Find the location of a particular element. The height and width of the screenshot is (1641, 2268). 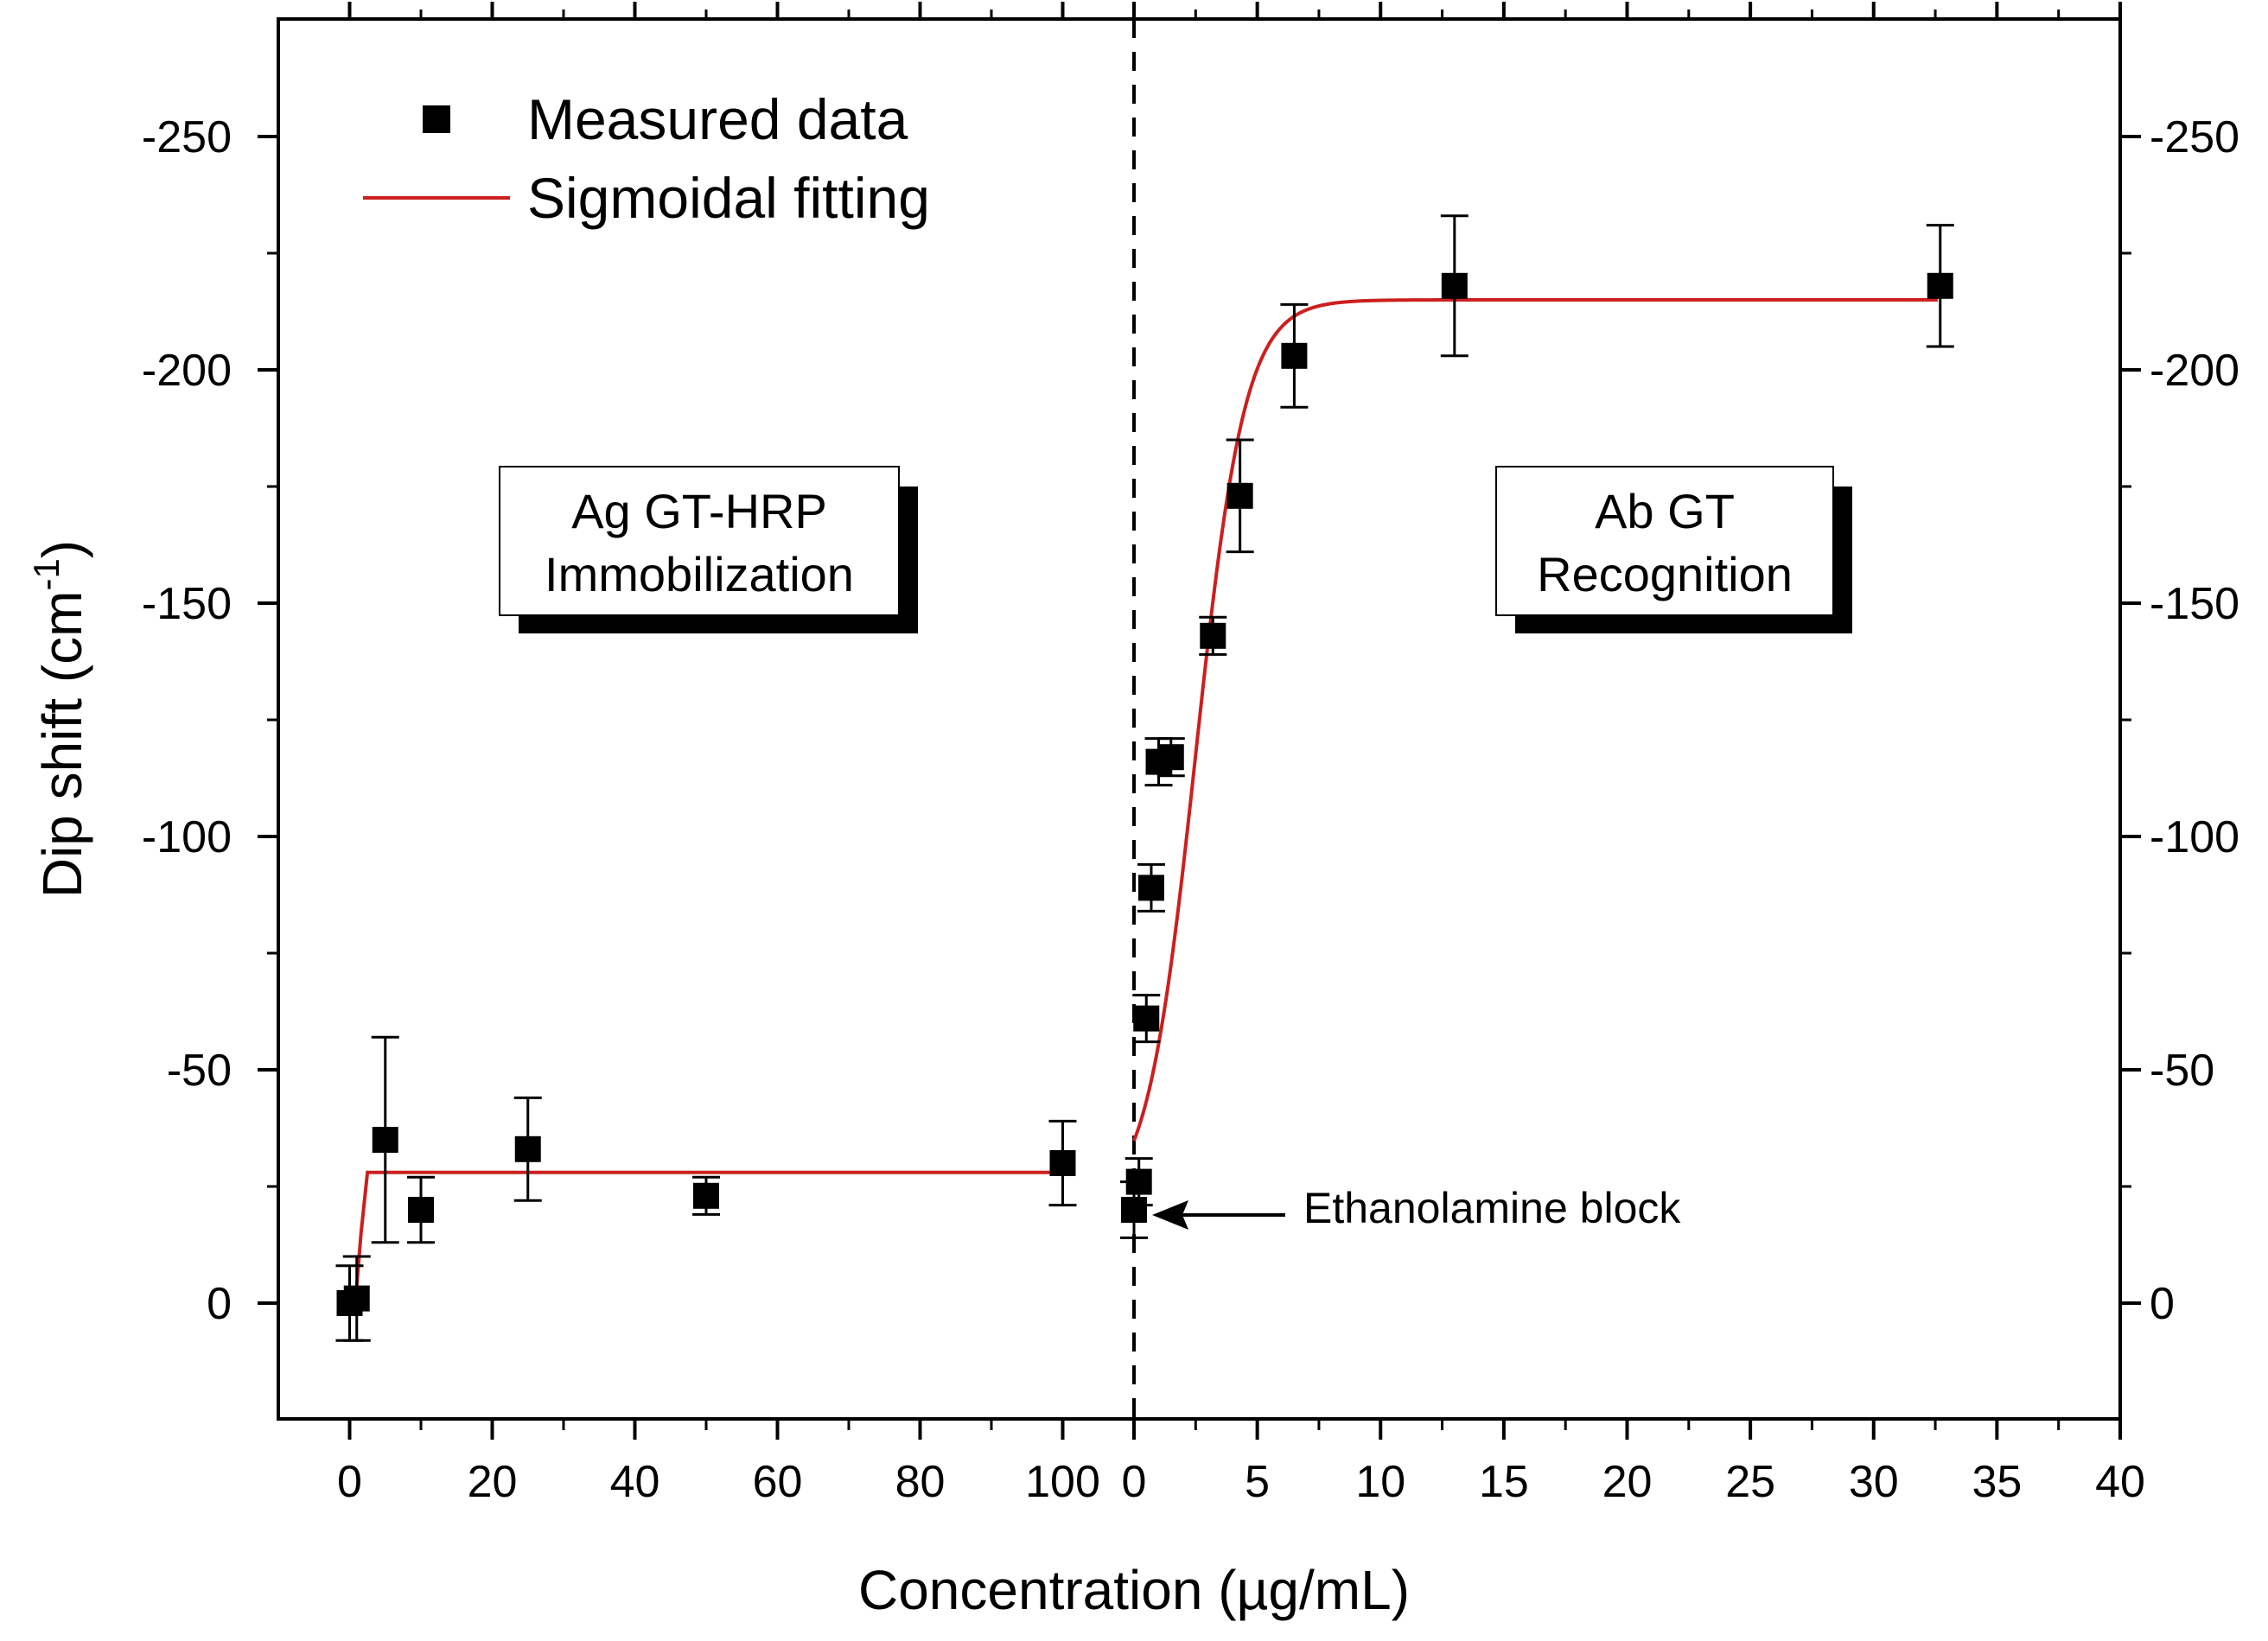

x-tick-label: 80 is located at coordinates (920, 1482).